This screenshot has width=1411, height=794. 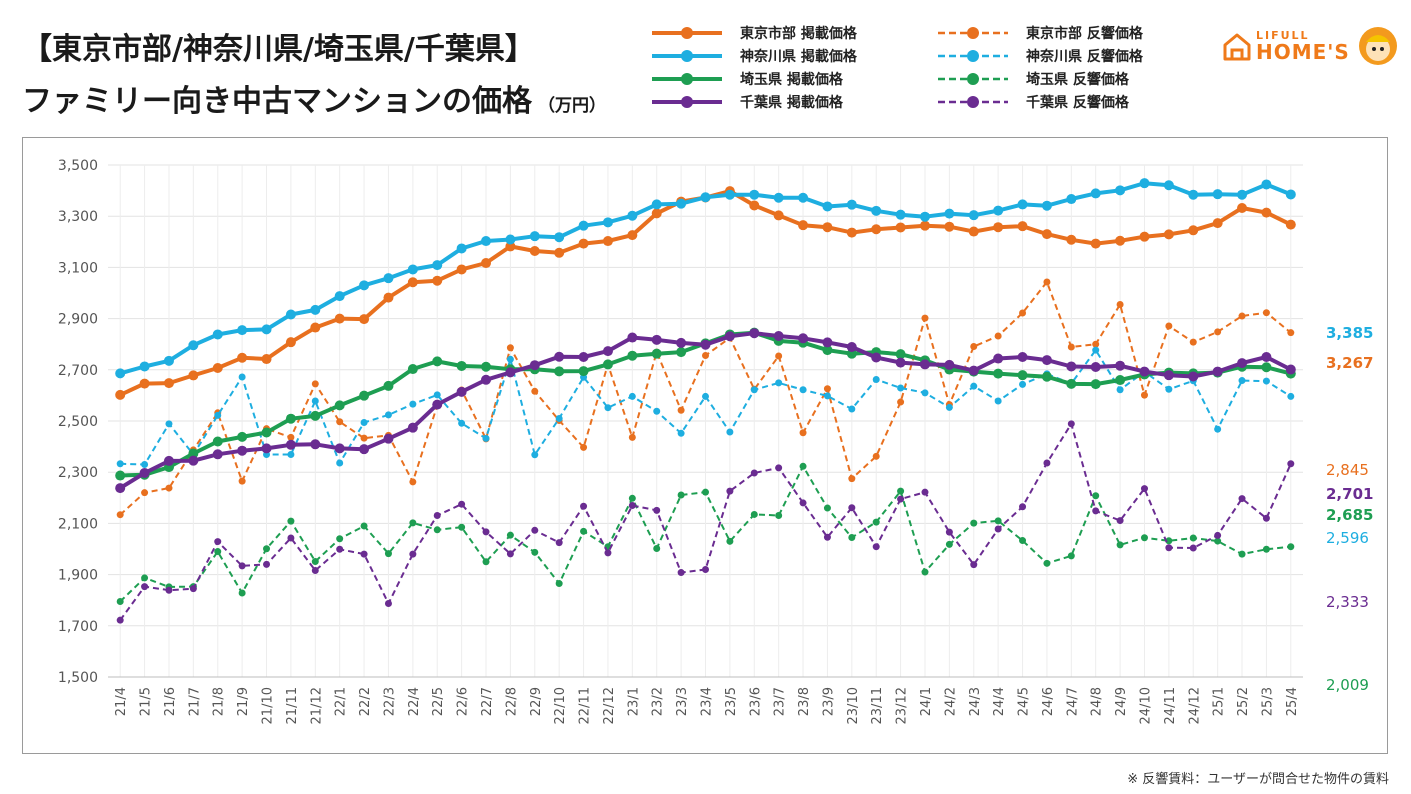 What do you see at coordinates (78, 166) in the screenshot?
I see `y-tick-label: 3,500` at bounding box center [78, 166].